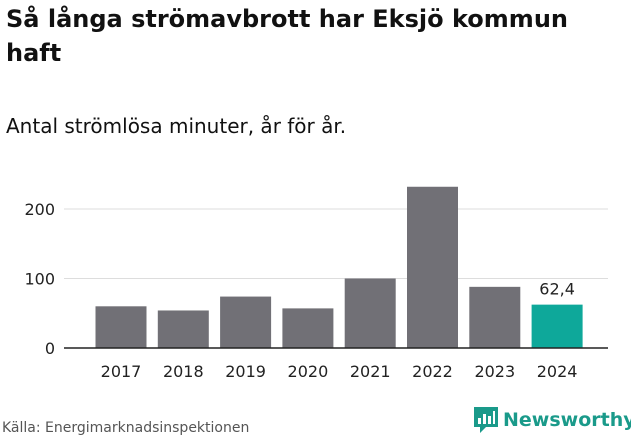 This screenshot has height=439, width=631. Describe the element at coordinates (308, 328) in the screenshot. I see `bar-2020` at that location.